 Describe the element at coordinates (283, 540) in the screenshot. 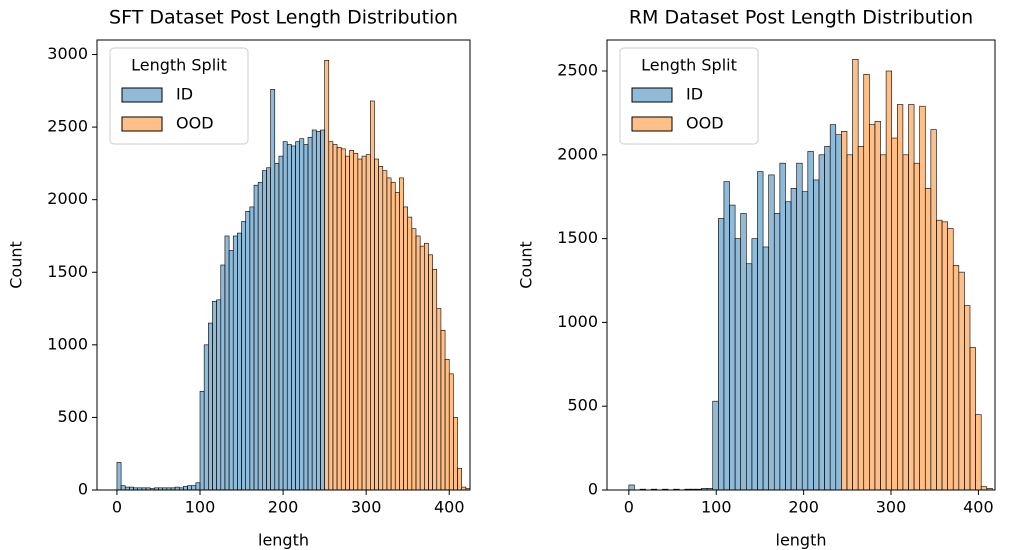

I see `x-axis-label: length` at that location.